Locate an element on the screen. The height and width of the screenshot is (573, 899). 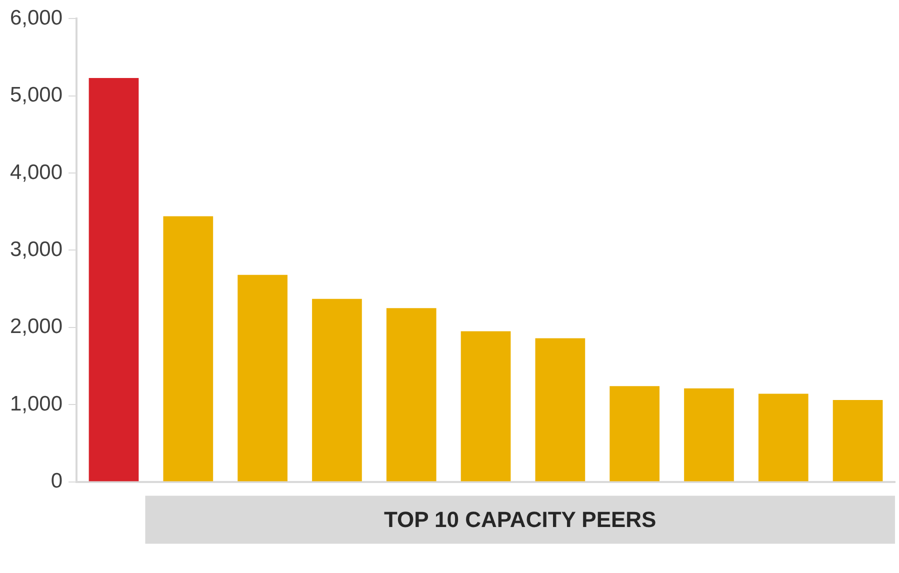
x-axis-title: TOP 10 CAPACITY PEERS is located at coordinates (520, 519).